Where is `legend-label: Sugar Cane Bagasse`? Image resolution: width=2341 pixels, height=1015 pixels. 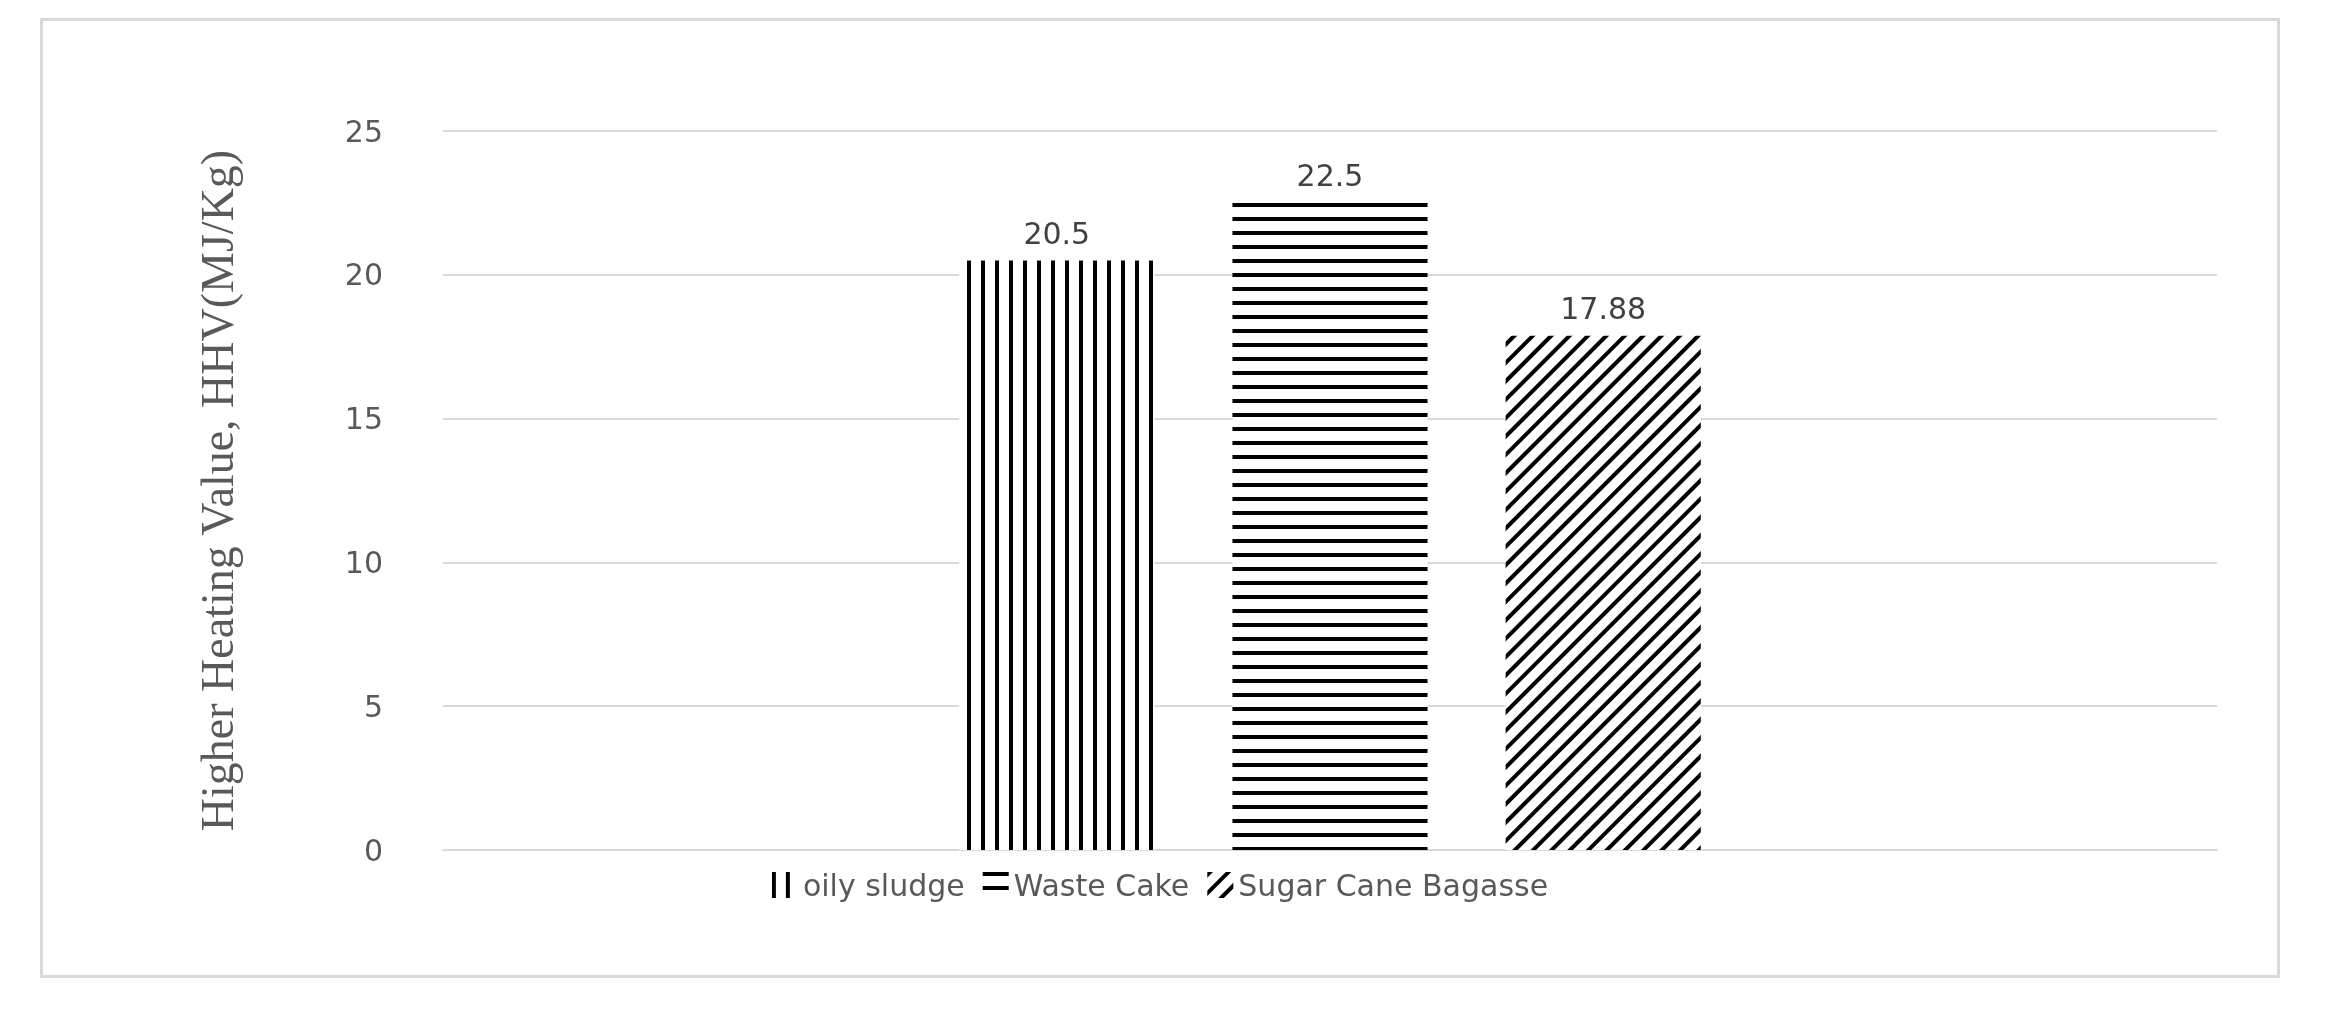 legend-label: Sugar Cane Bagasse is located at coordinates (1393, 885).